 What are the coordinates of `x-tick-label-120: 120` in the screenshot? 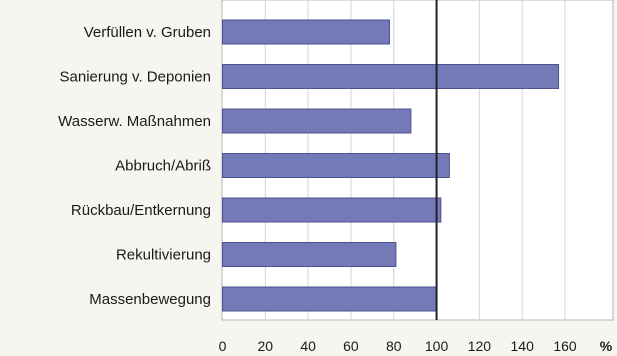 It's located at (480, 346).